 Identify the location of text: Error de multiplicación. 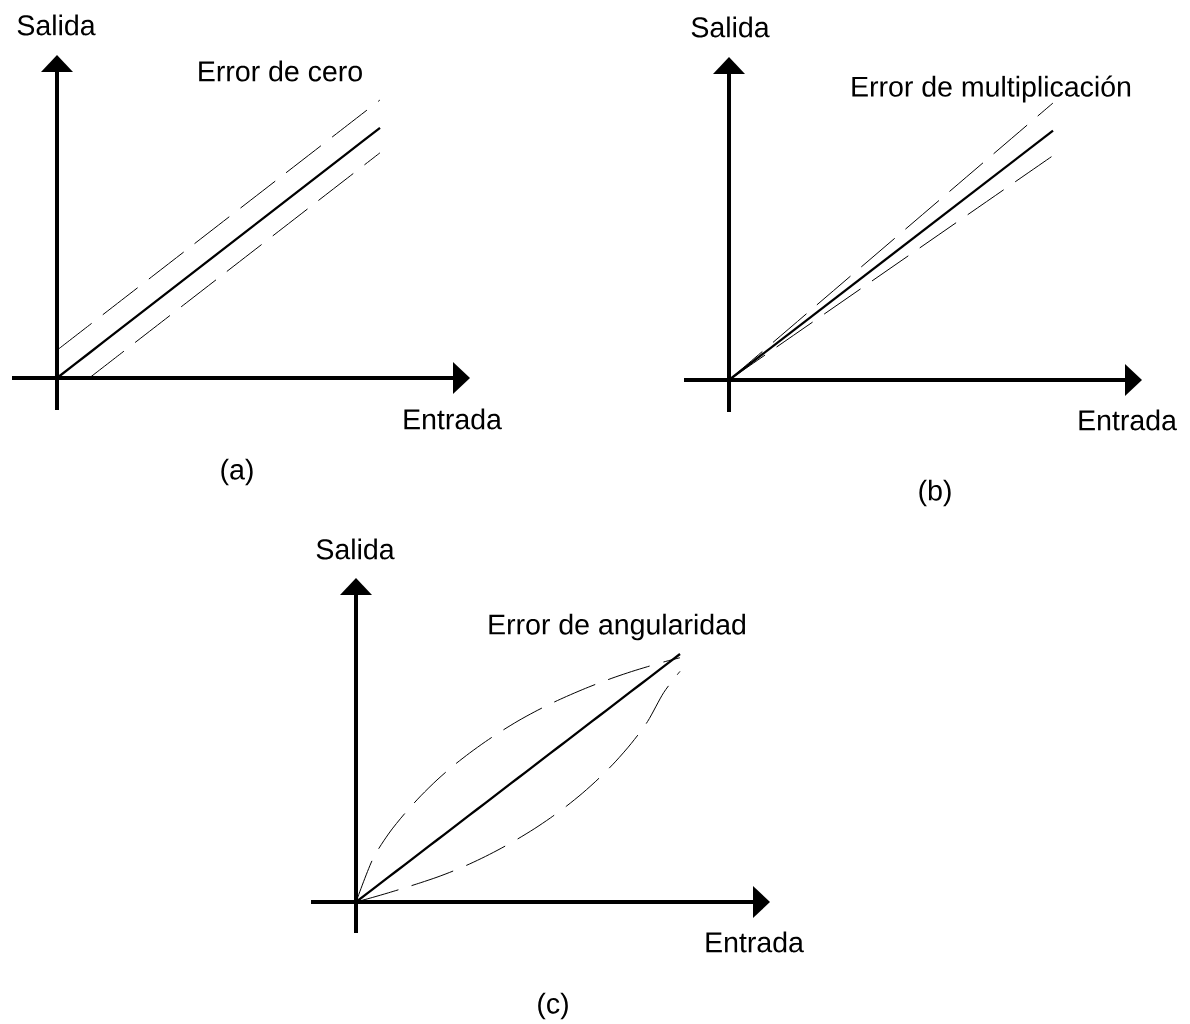
(991, 89).